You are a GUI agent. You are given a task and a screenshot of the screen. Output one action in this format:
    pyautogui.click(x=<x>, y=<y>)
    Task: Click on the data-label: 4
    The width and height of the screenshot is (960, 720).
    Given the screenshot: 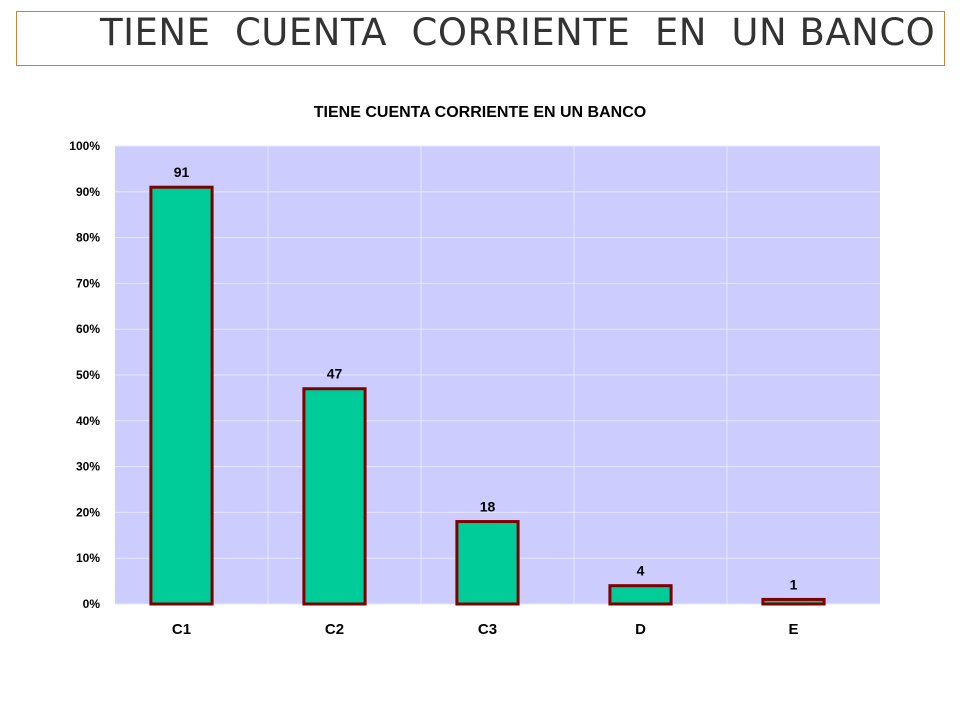 What is the action you would take?
    pyautogui.click(x=641, y=571)
    